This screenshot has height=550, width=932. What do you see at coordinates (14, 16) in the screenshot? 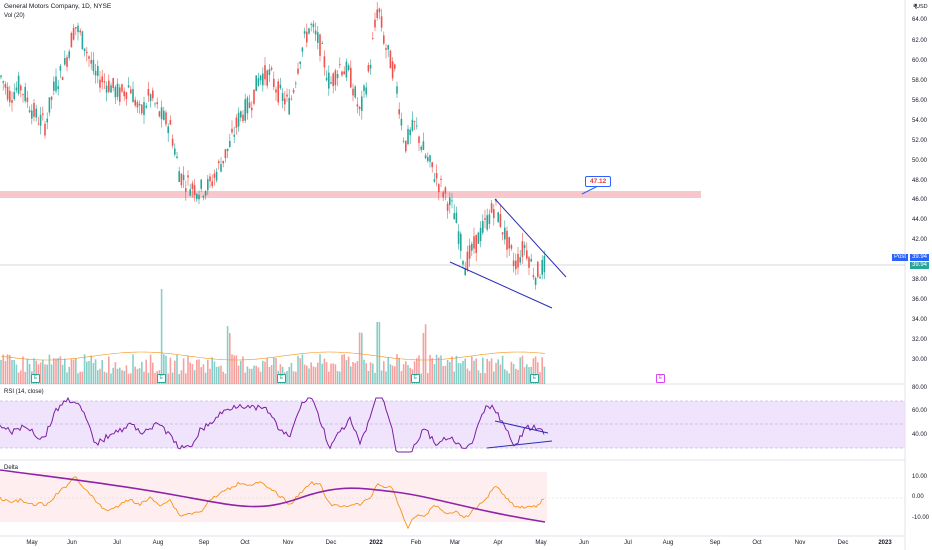
I see `volume-indicator-label: Vol (20)` at bounding box center [14, 16].